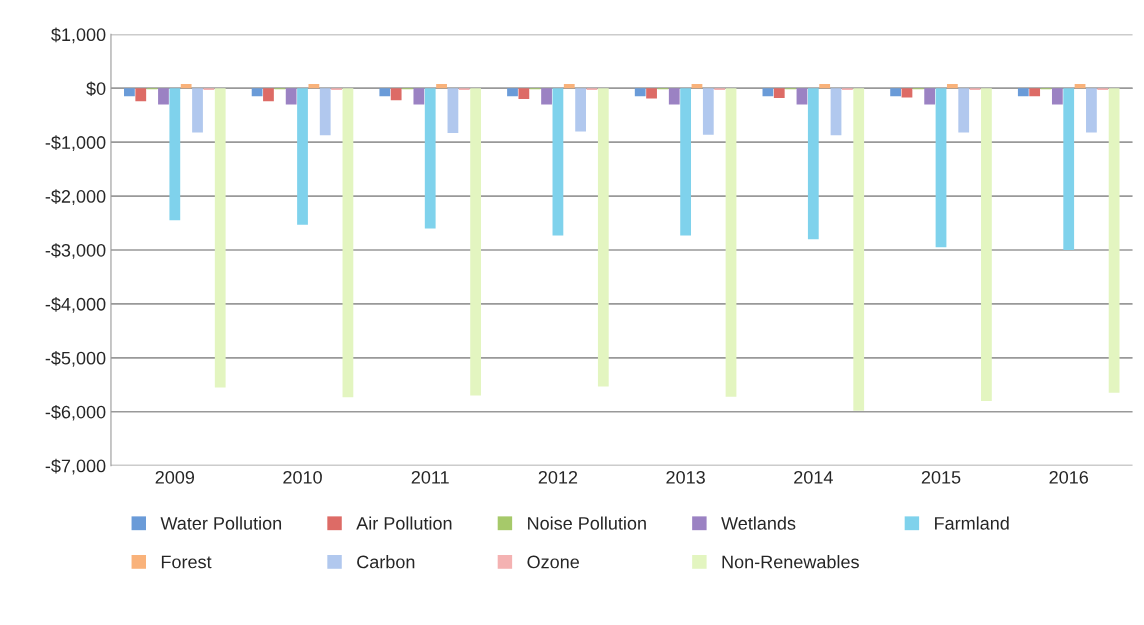 The height and width of the screenshot is (625, 1144). What do you see at coordinates (758, 523) in the screenshot?
I see `legend-label: Wetlands` at bounding box center [758, 523].